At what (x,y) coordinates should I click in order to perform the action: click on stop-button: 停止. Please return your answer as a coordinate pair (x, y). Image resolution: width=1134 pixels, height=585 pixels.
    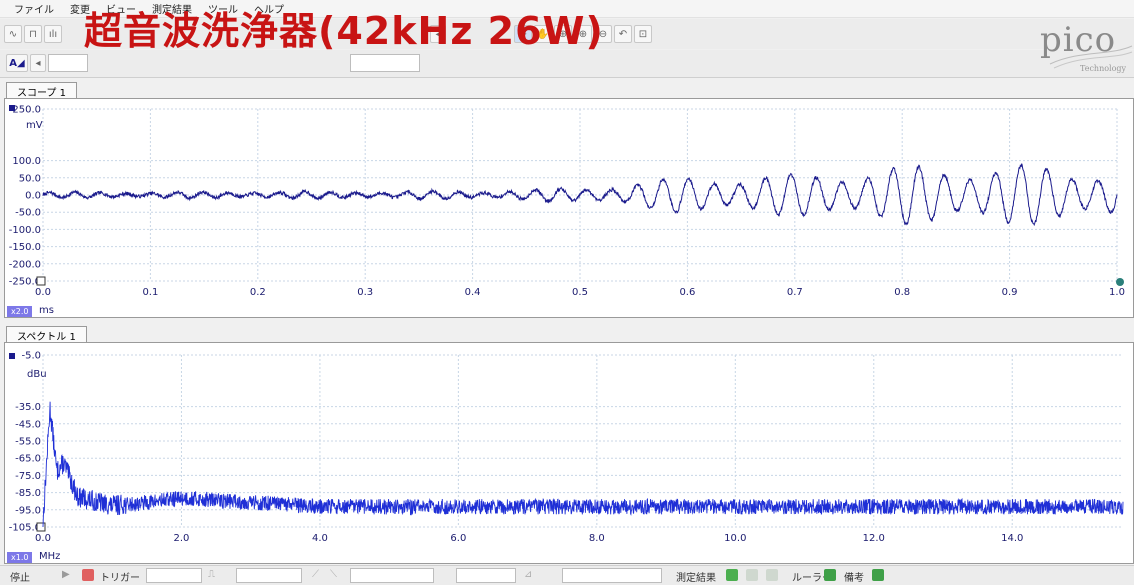
    Looking at the image, I should click on (20, 578).